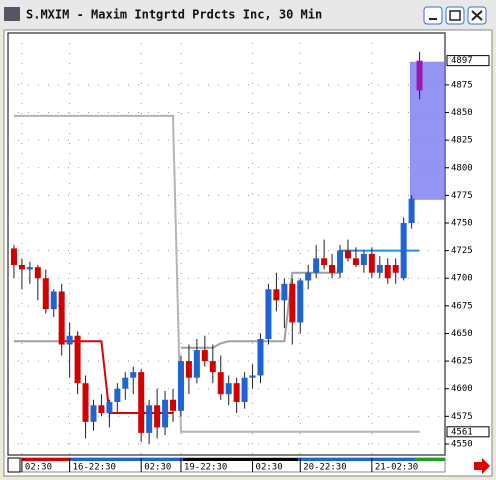  I want to click on y-tick-label: 4650, so click(462, 334).